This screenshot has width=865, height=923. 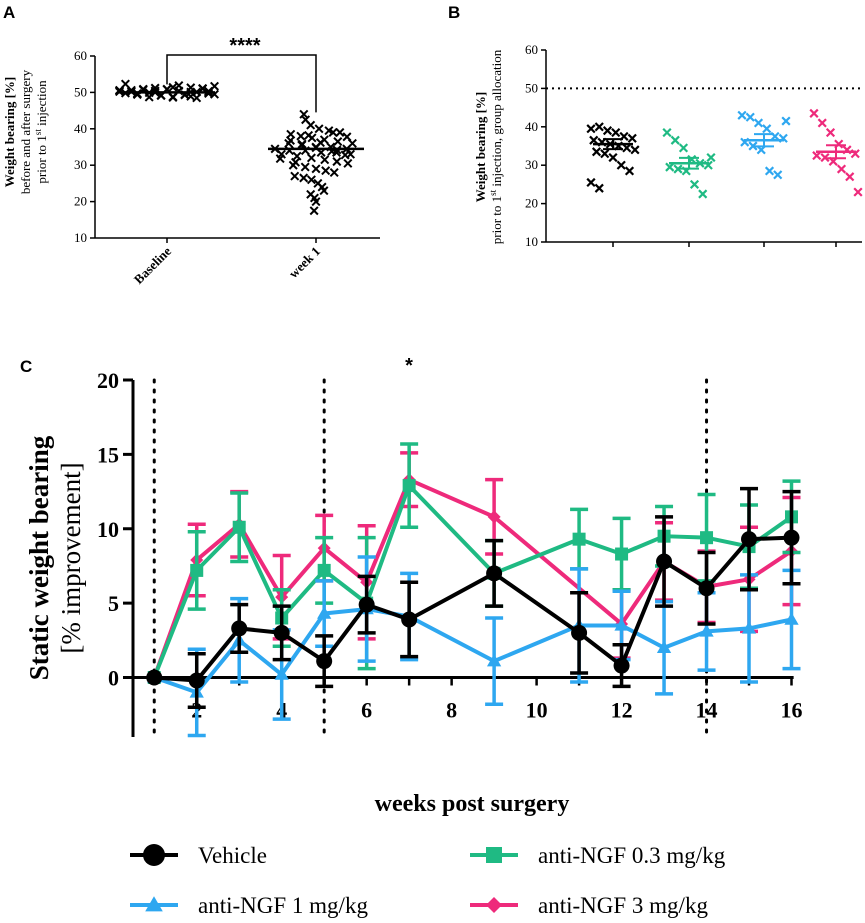 I want to click on panel-b-ytick-label: 10, so click(x=531, y=241).